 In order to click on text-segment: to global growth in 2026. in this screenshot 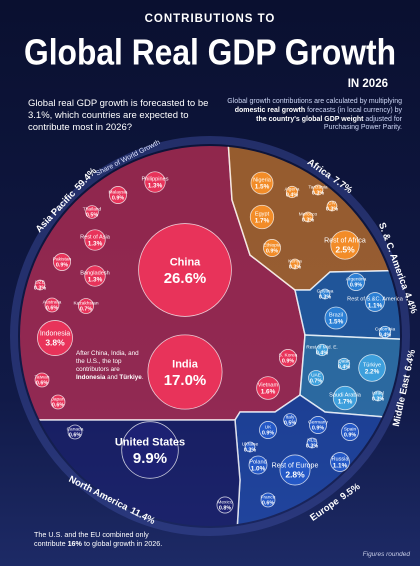, I will do `click(122, 543)`.